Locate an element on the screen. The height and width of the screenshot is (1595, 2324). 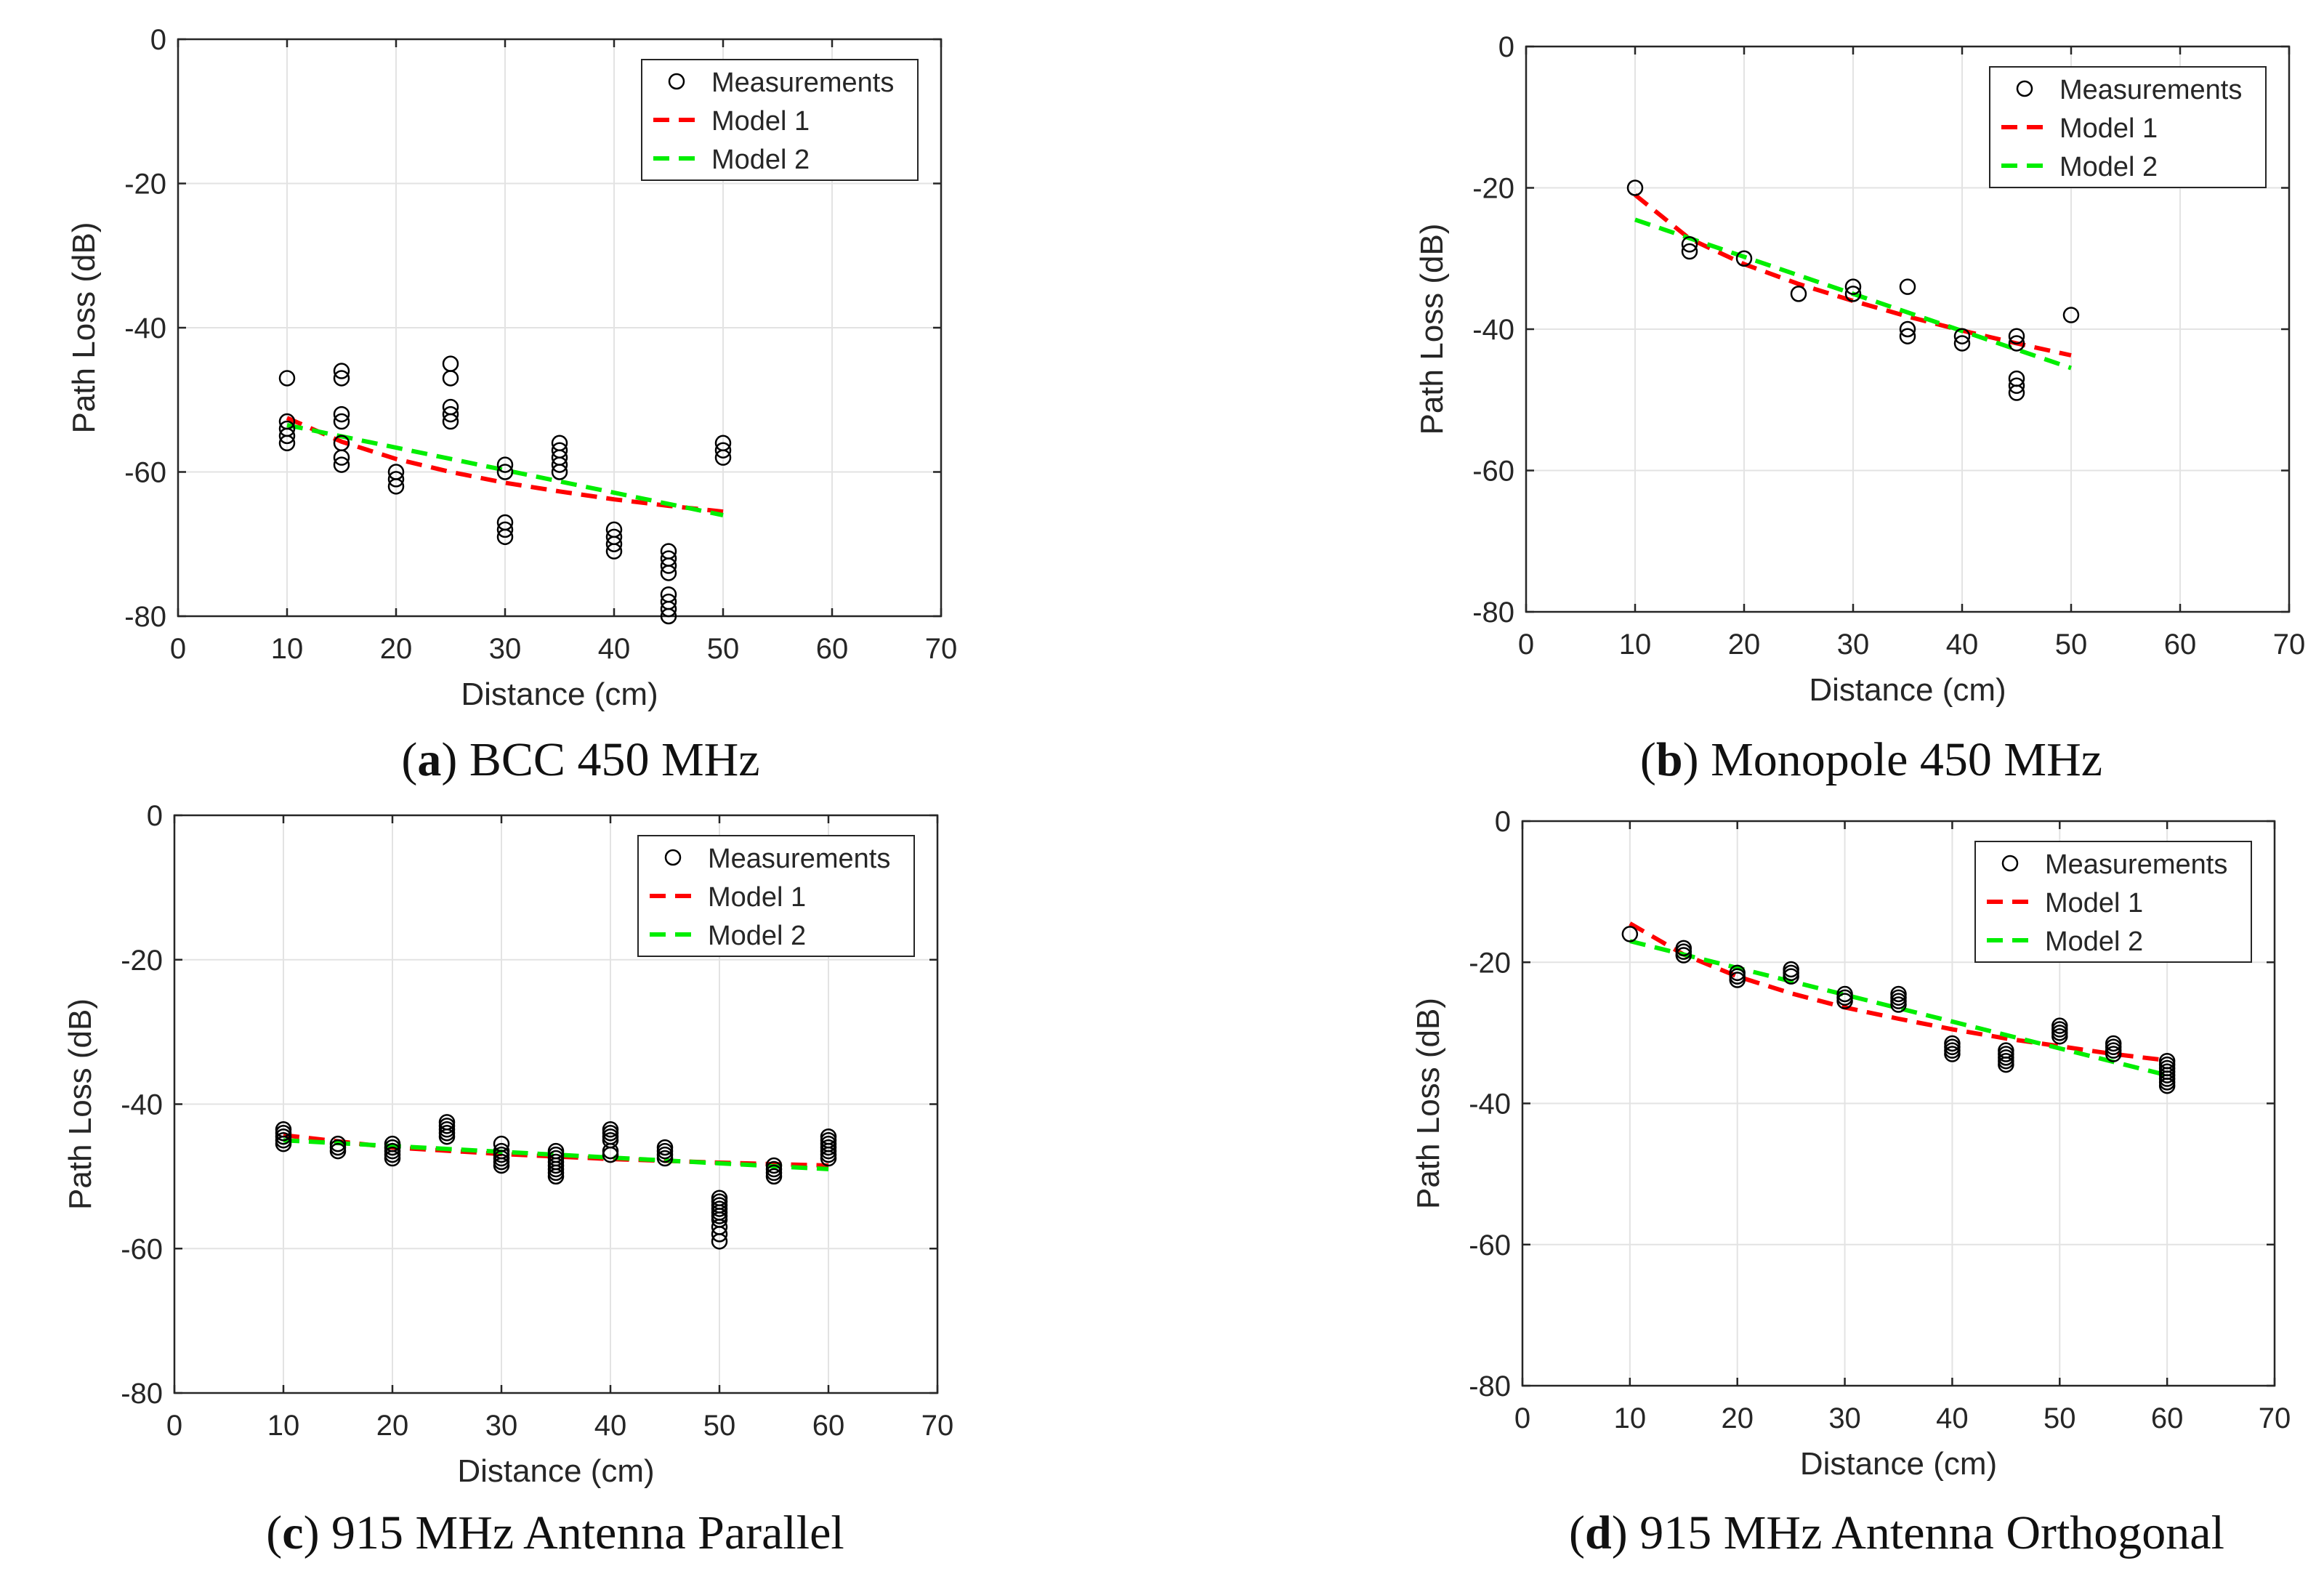
caption-a: (a) BCC 450 MHz is located at coordinates (580, 759).